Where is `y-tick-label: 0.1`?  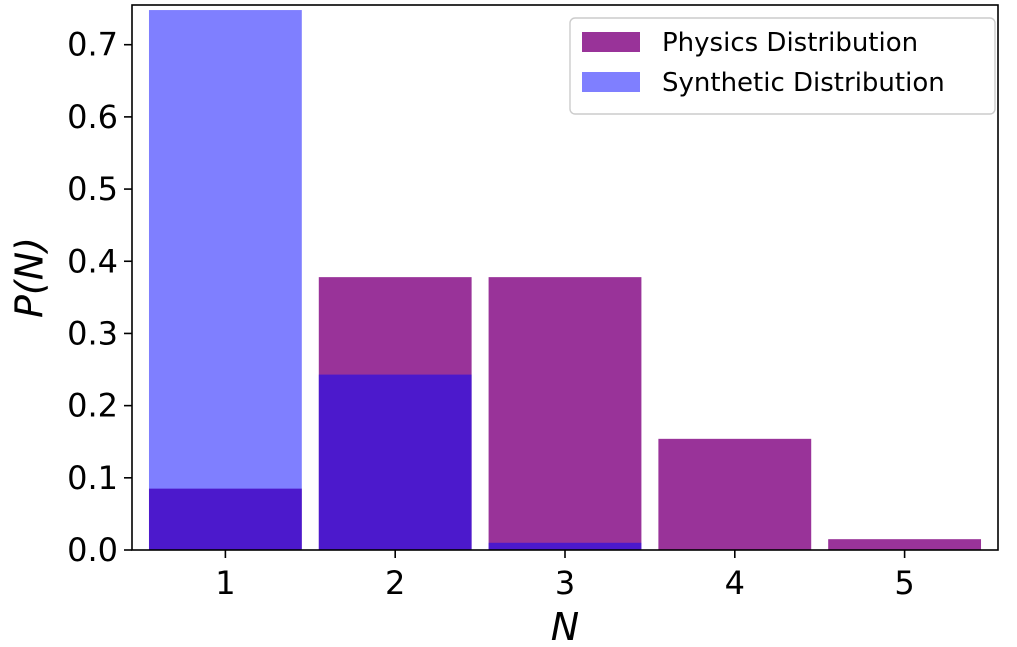 y-tick-label: 0.1 is located at coordinates (92, 478).